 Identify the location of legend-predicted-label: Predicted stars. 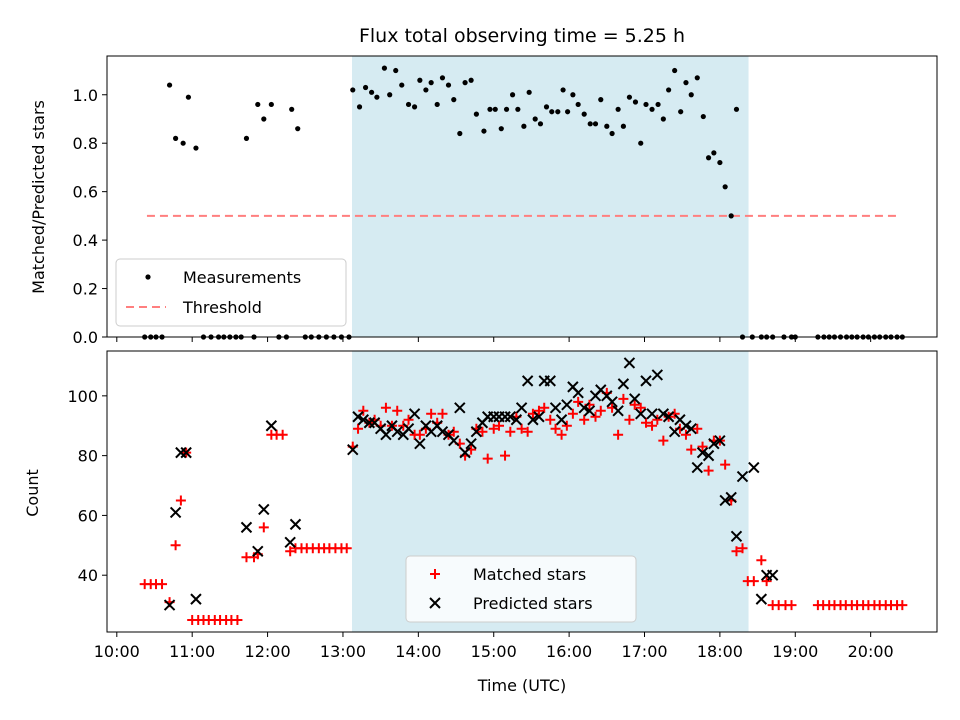
(533, 603).